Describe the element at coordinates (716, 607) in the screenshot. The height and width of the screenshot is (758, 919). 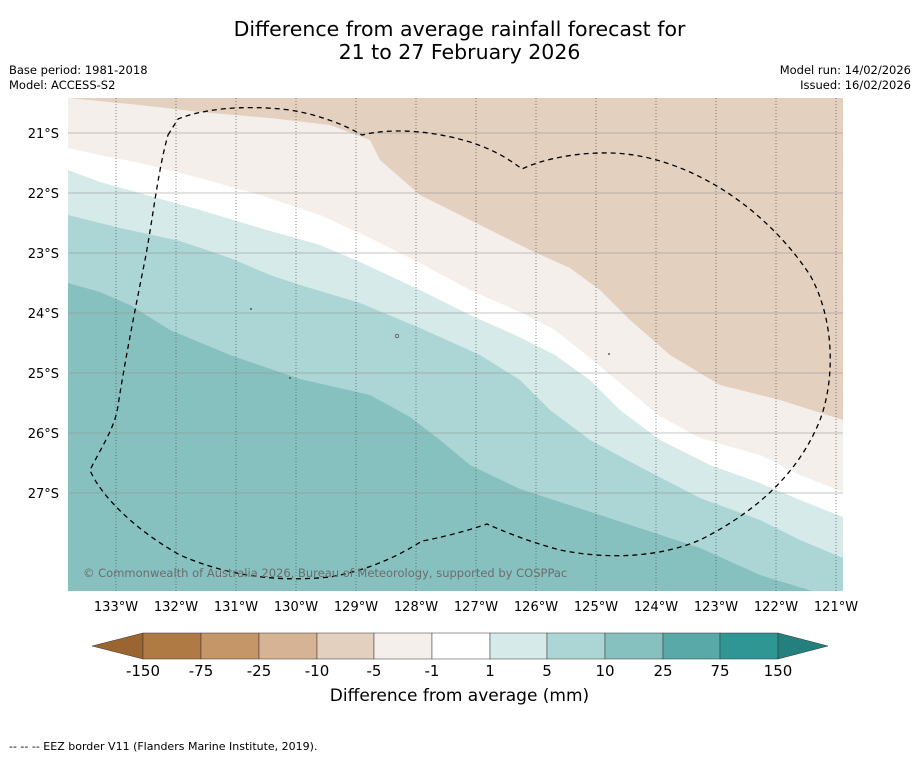
I see `lon-label: 123°W` at that location.